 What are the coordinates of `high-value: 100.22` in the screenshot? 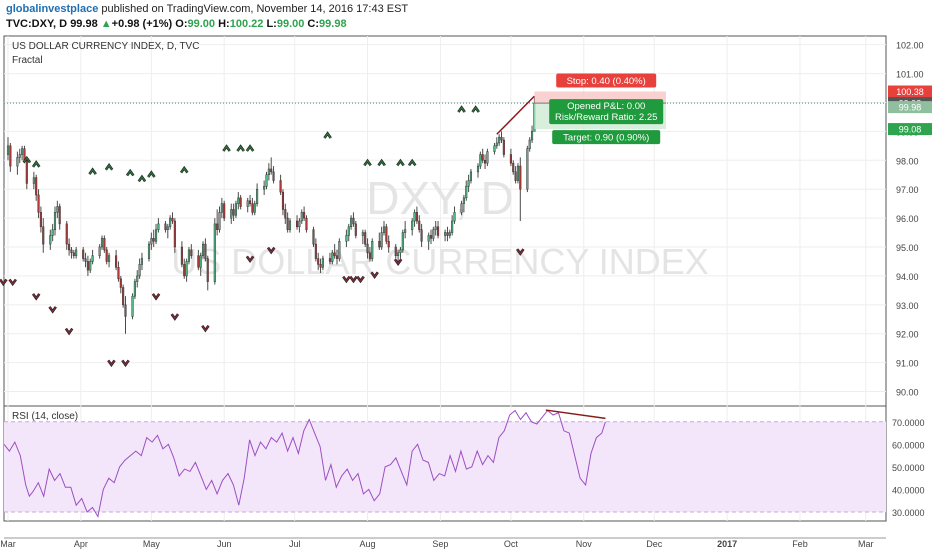 It's located at (246, 24).